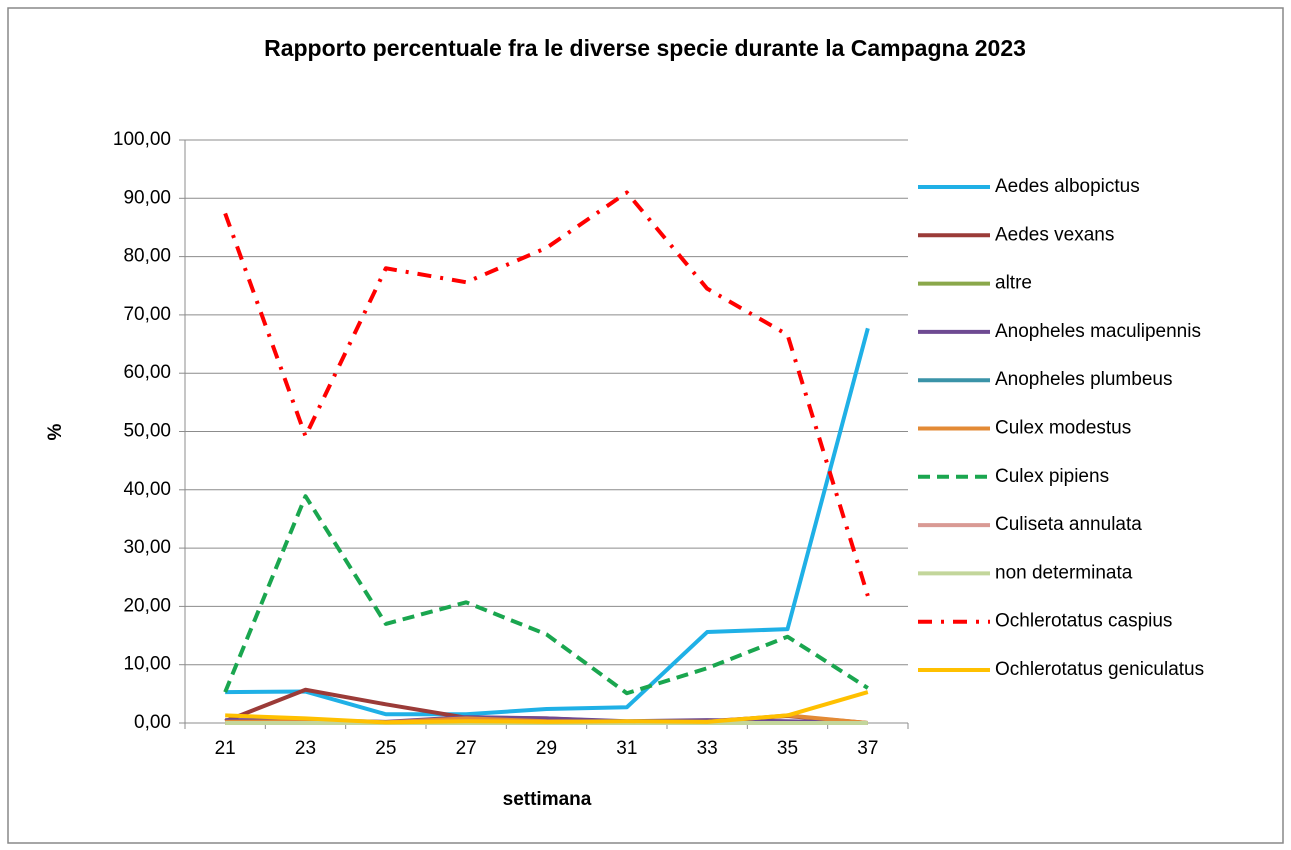  I want to click on x-tick-label: 31, so click(626, 748).